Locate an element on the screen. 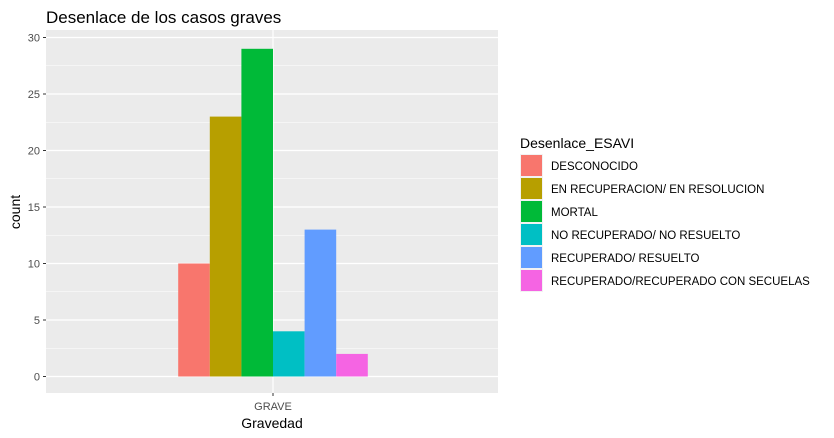 The width and height of the screenshot is (834, 438). y-tick-label: 5 is located at coordinates (37, 321).